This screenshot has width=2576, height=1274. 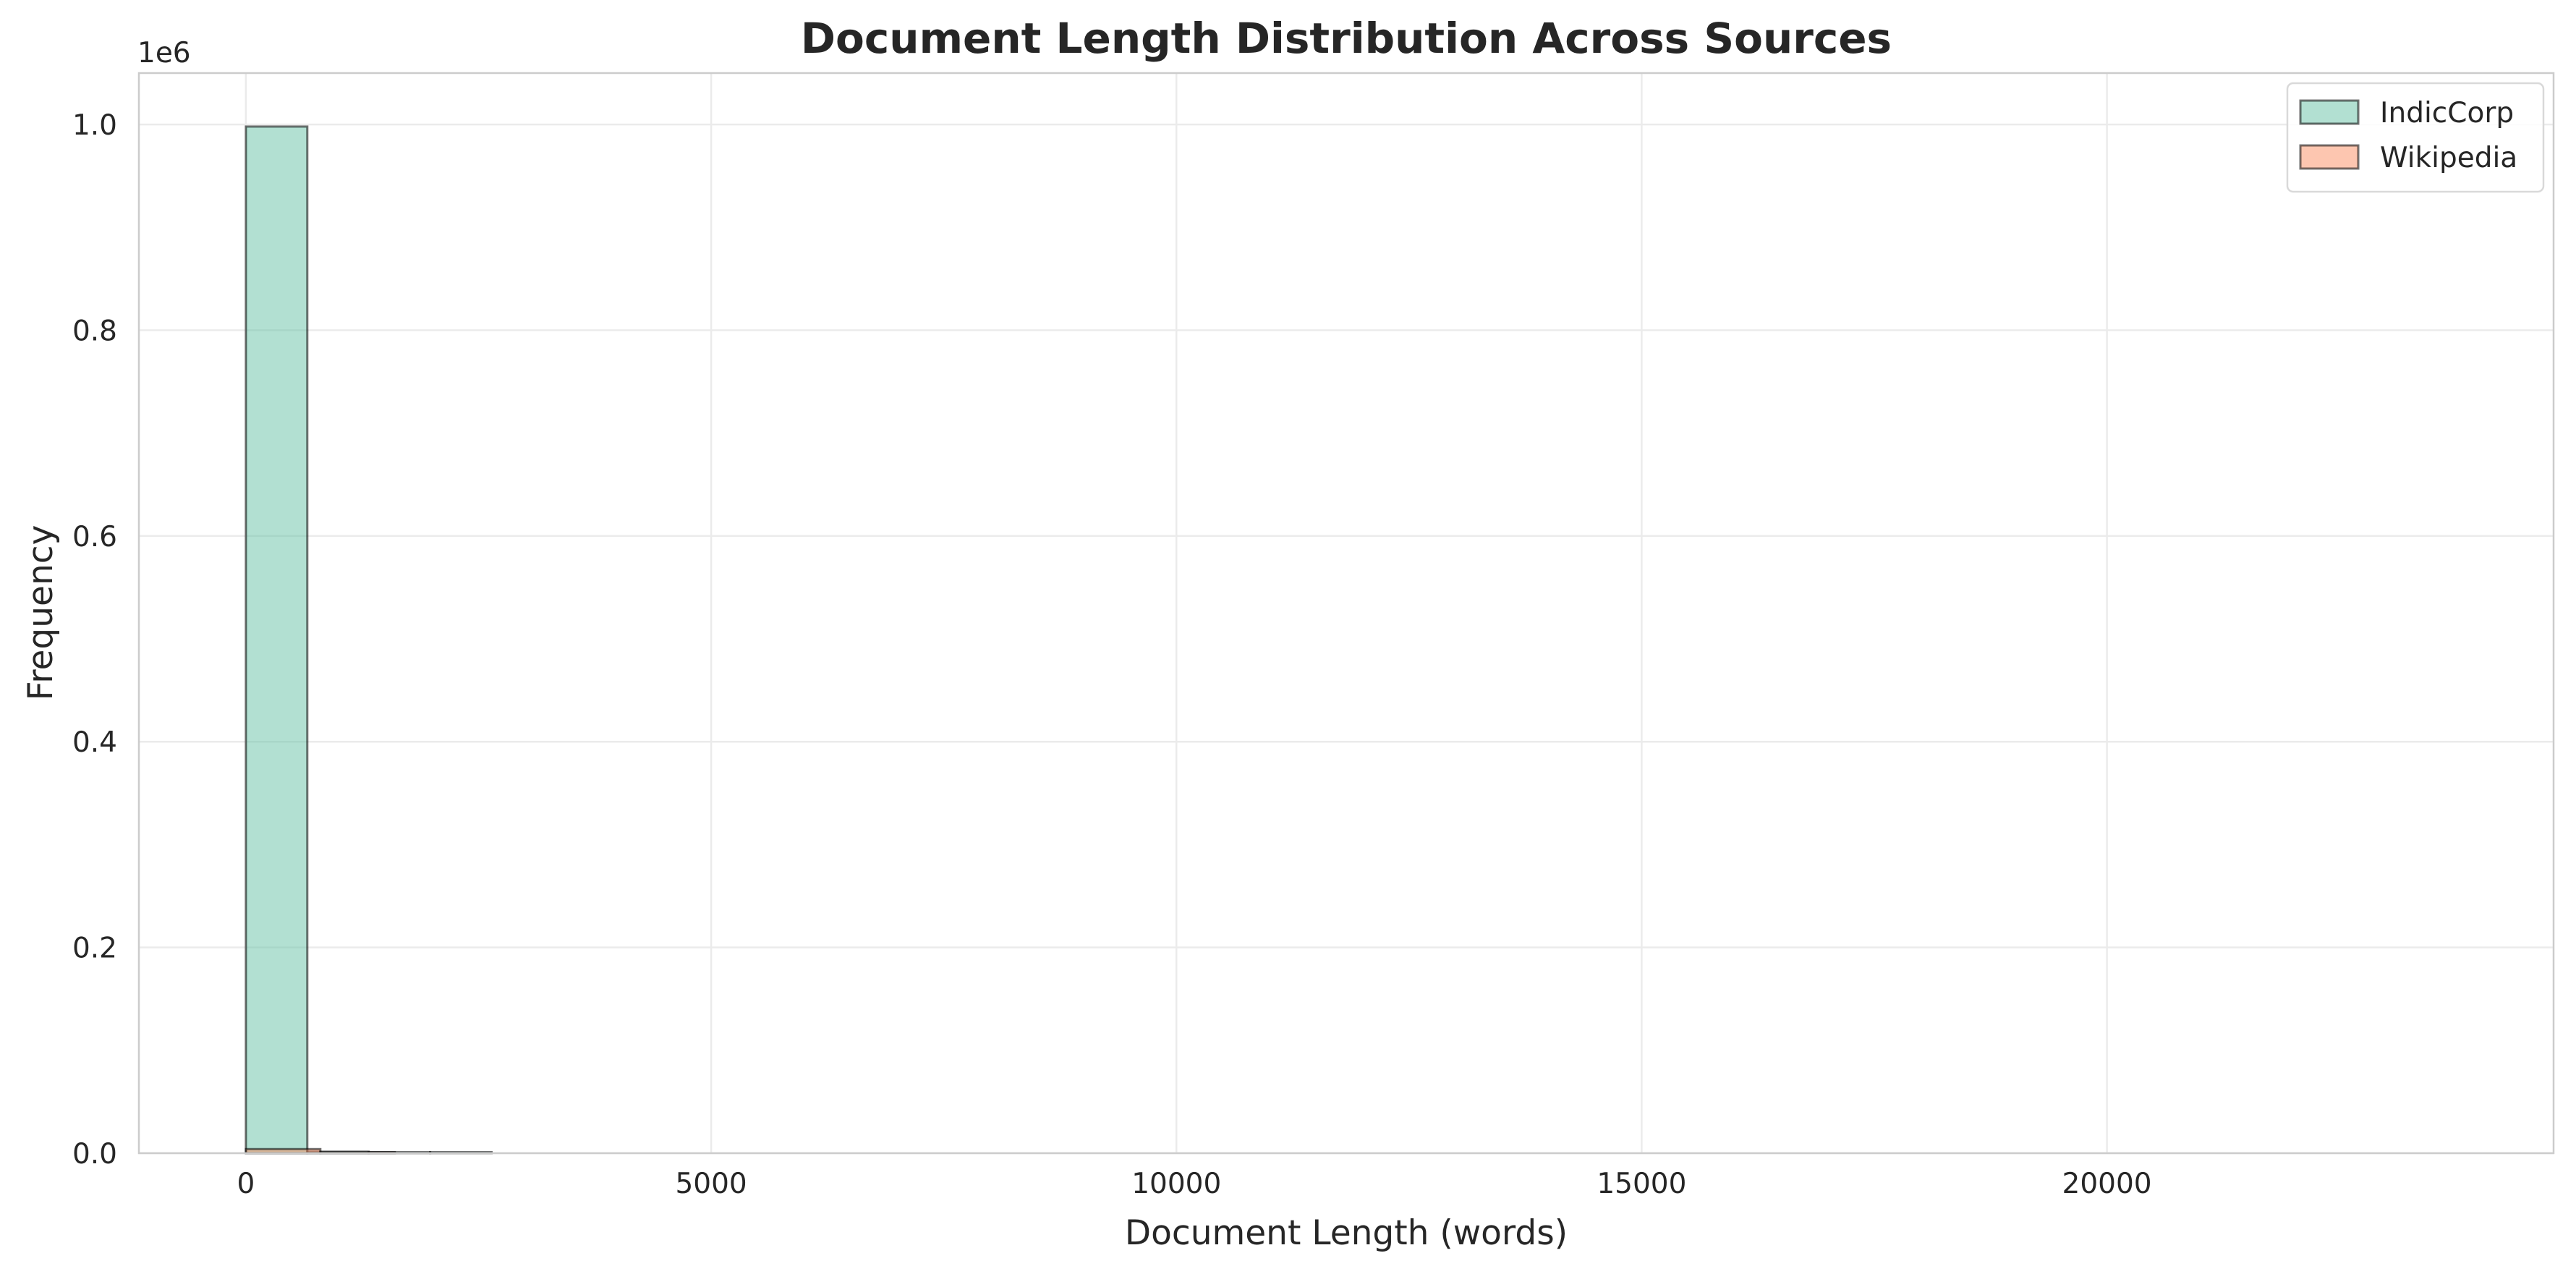 I want to click on legend-label-wikipedia: Wikipedia, so click(x=2448, y=158).